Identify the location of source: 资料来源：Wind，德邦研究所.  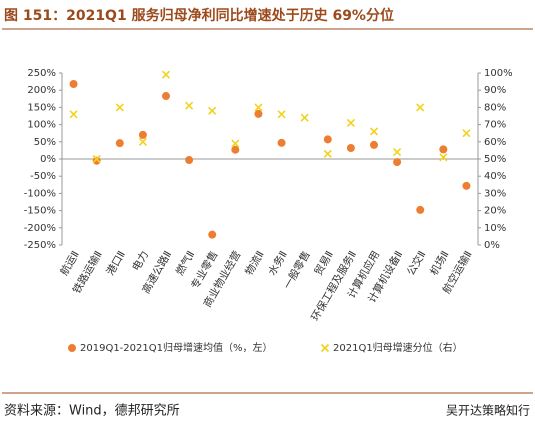
(92, 411).